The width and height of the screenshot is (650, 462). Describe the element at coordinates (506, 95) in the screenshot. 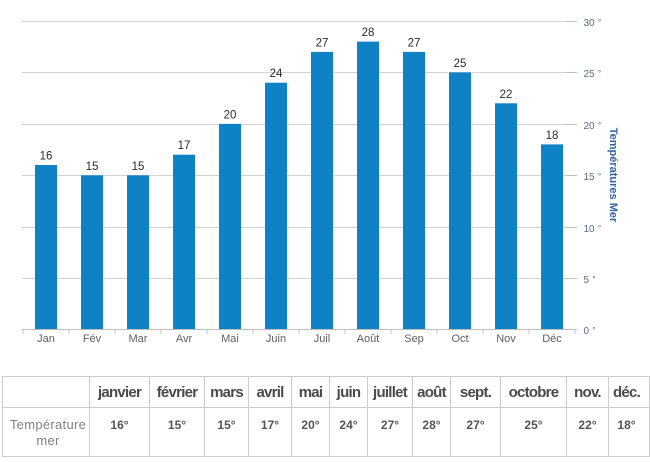

I see `svg-text: 22` at that location.